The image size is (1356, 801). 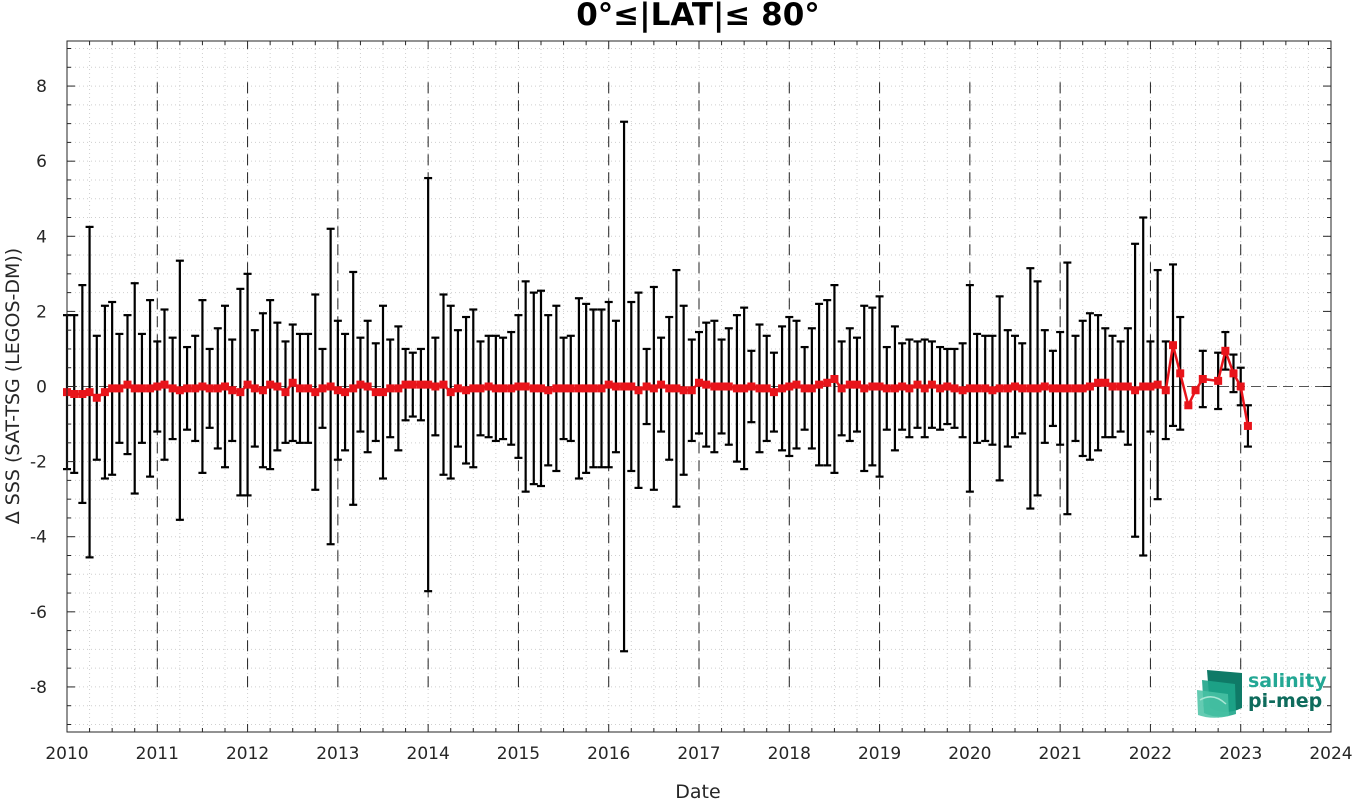 I want to click on x-tick-label: 2016, so click(x=608, y=754).